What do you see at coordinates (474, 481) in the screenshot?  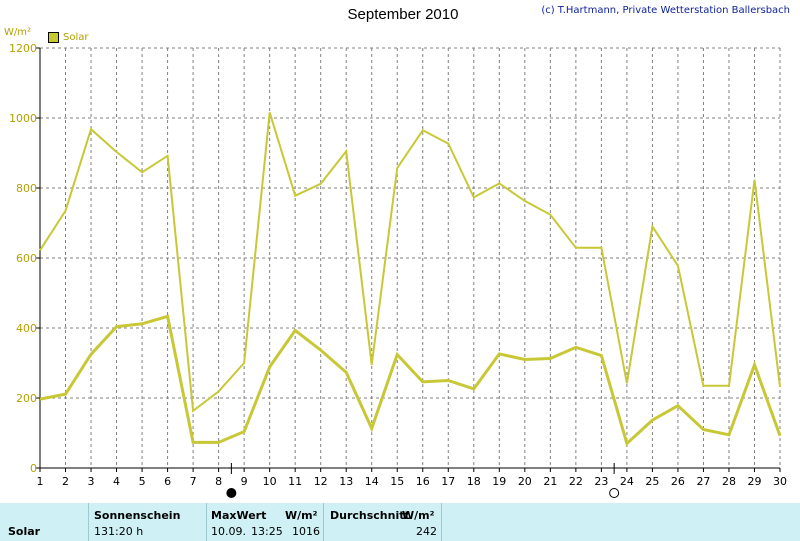 I see `x-tick-label: 18` at bounding box center [474, 481].